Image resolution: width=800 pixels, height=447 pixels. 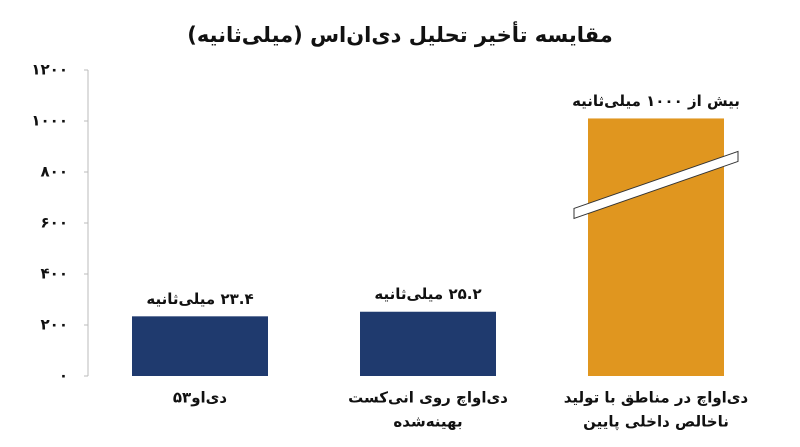 I want to click on y-tick-label: ۱۰۰۰, so click(x=49, y=121).